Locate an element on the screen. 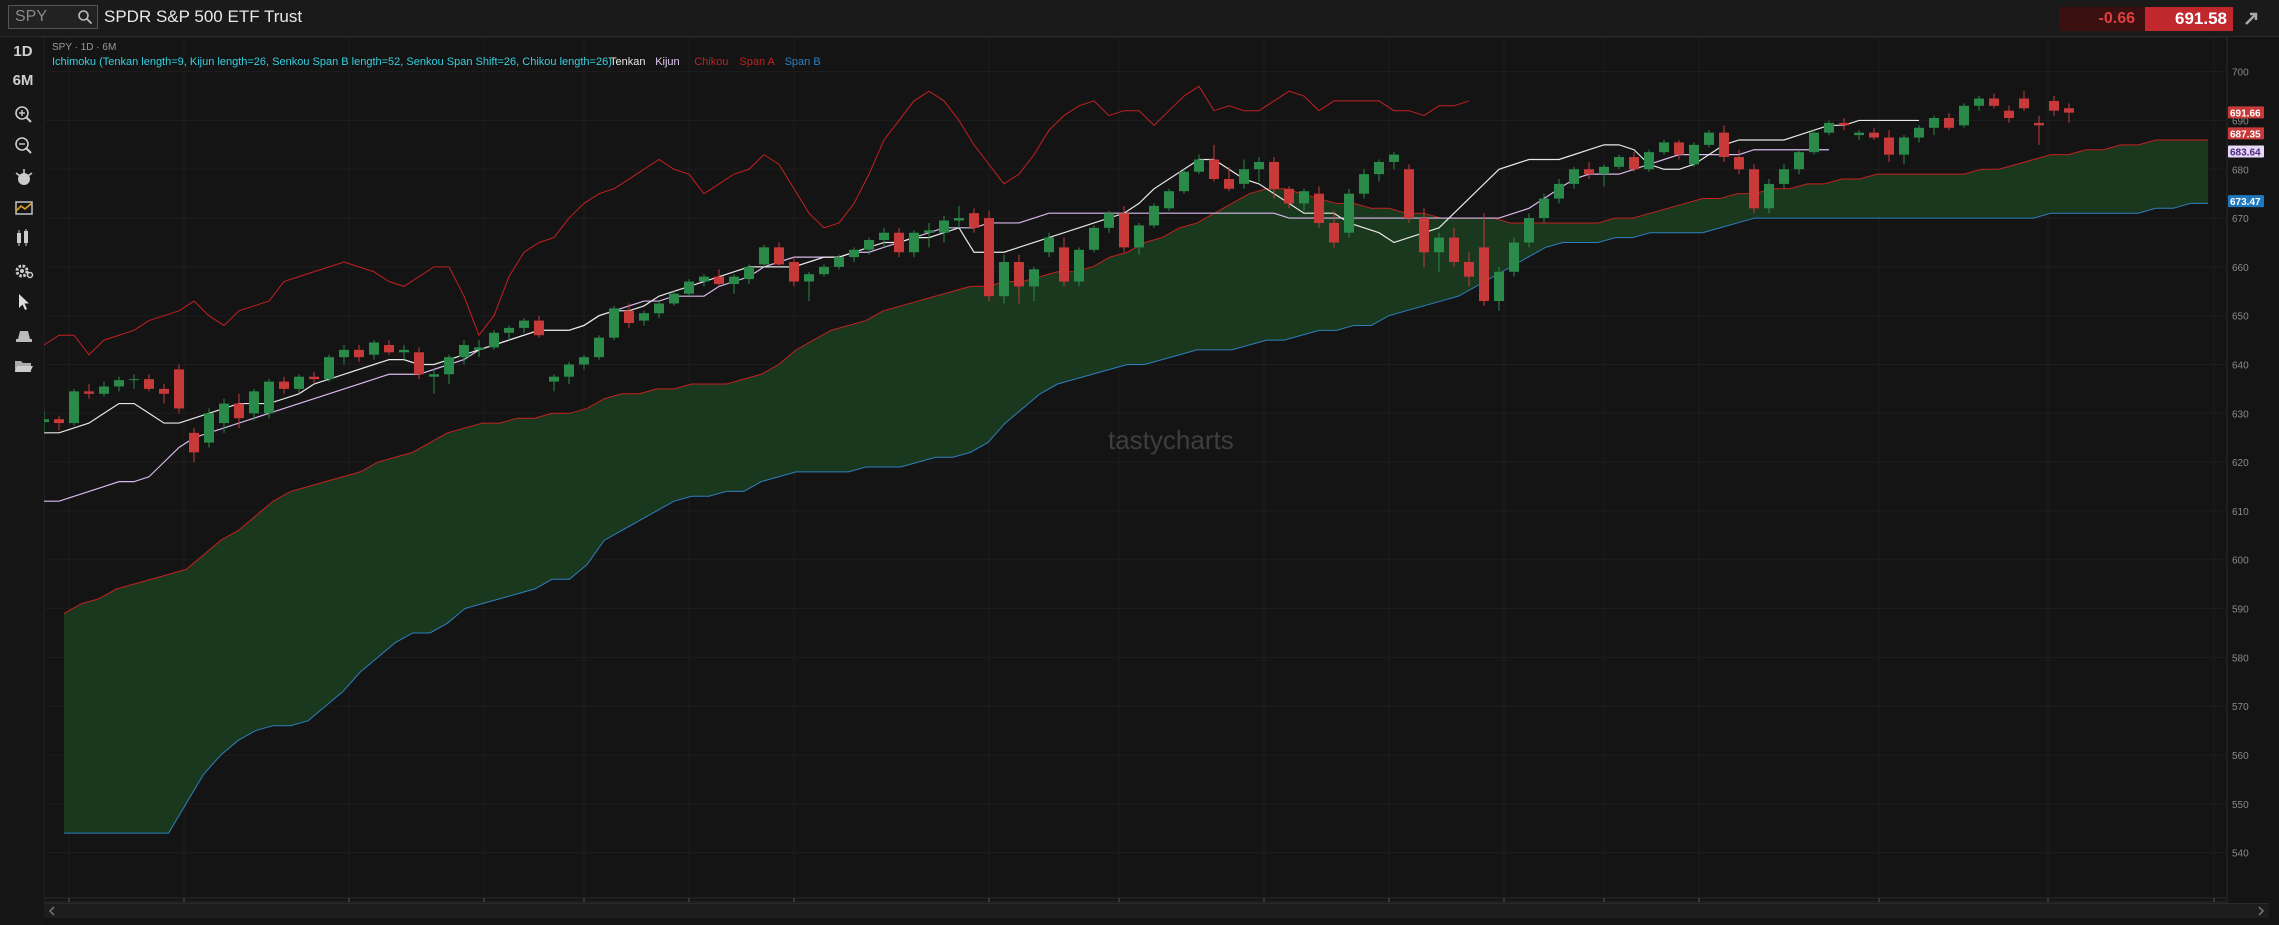 The height and width of the screenshot is (925, 2279). scroll-right-icon is located at coordinates (2261, 911).